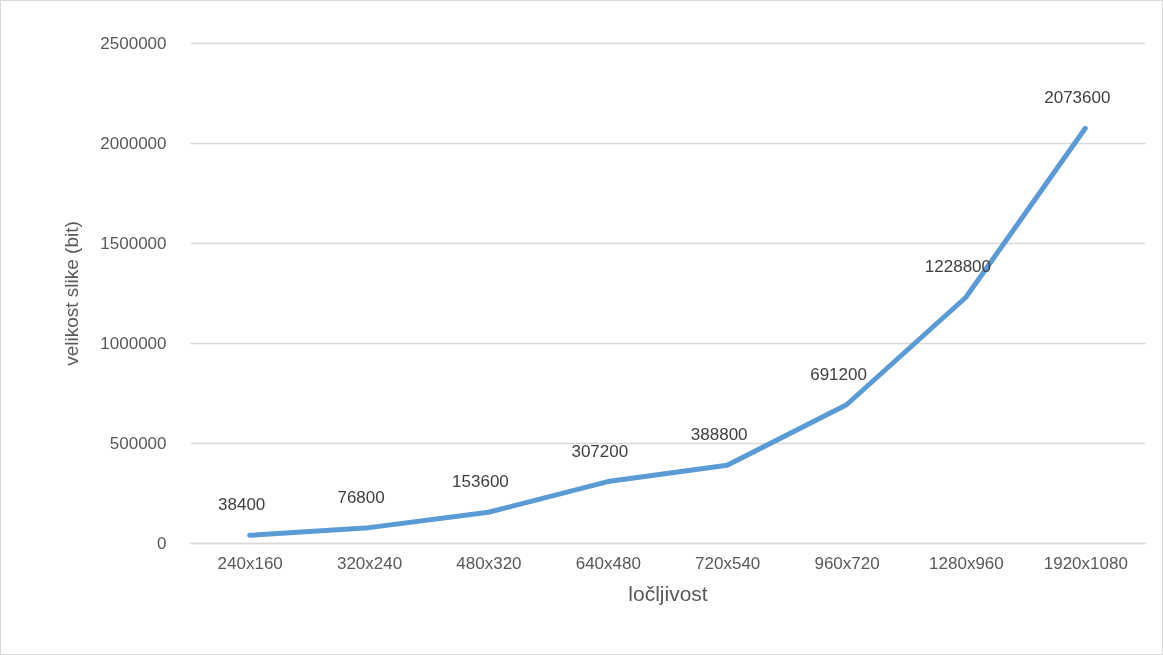 The width and height of the screenshot is (1163, 655). I want to click on data-label: 388800, so click(719, 435).